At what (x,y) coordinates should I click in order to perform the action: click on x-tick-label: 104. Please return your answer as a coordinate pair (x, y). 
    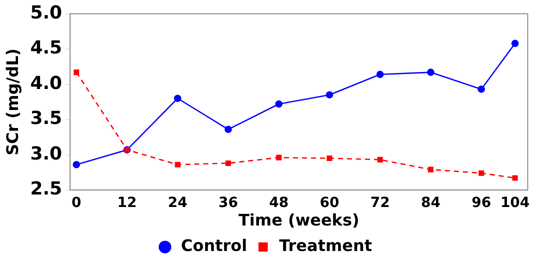
    Looking at the image, I should click on (515, 203).